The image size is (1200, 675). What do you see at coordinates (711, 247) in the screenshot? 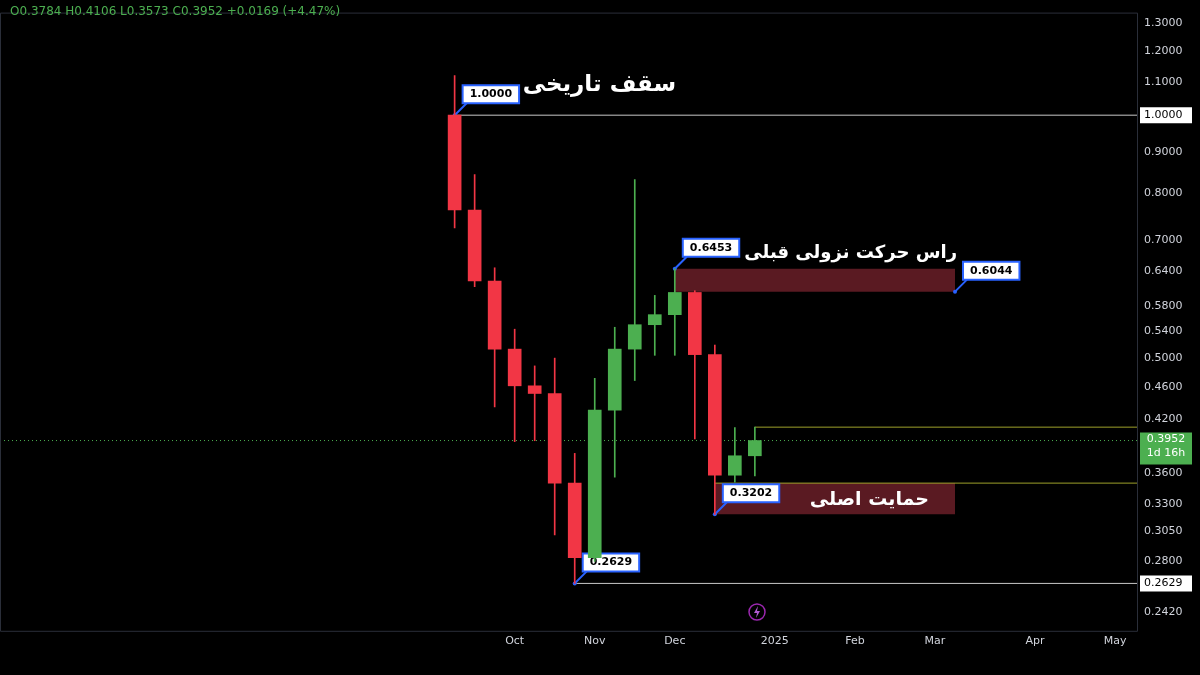
I see `annotation: 0.6453` at bounding box center [711, 247].